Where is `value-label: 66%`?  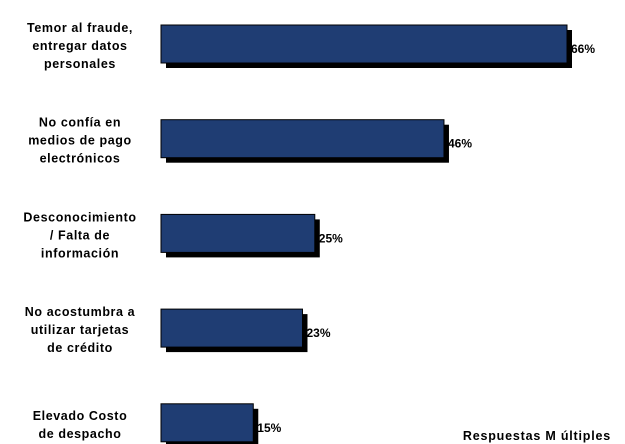 value-label: 66% is located at coordinates (583, 49).